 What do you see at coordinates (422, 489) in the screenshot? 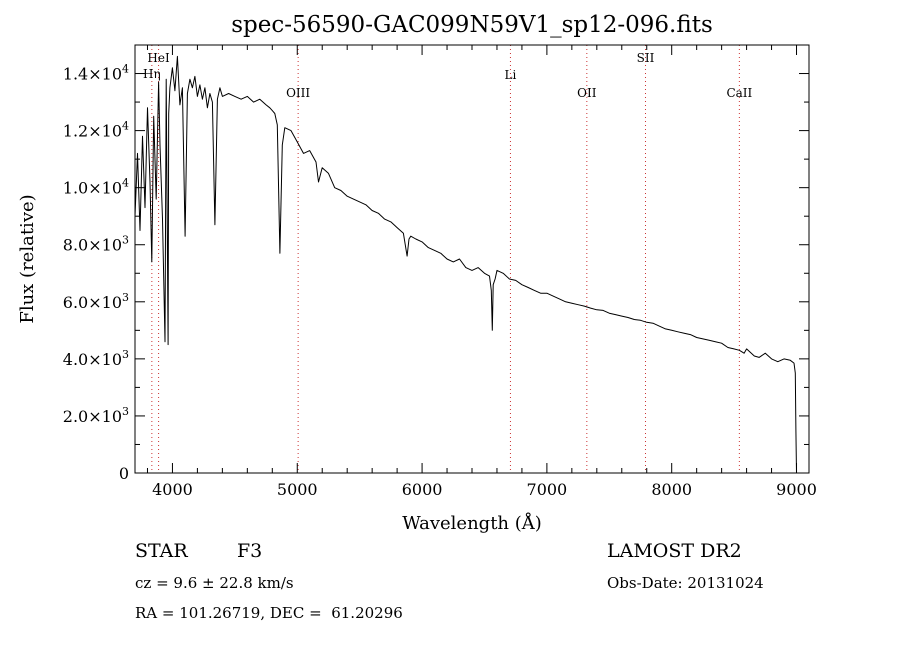
I see `x-tick-label: 6000` at bounding box center [422, 489].